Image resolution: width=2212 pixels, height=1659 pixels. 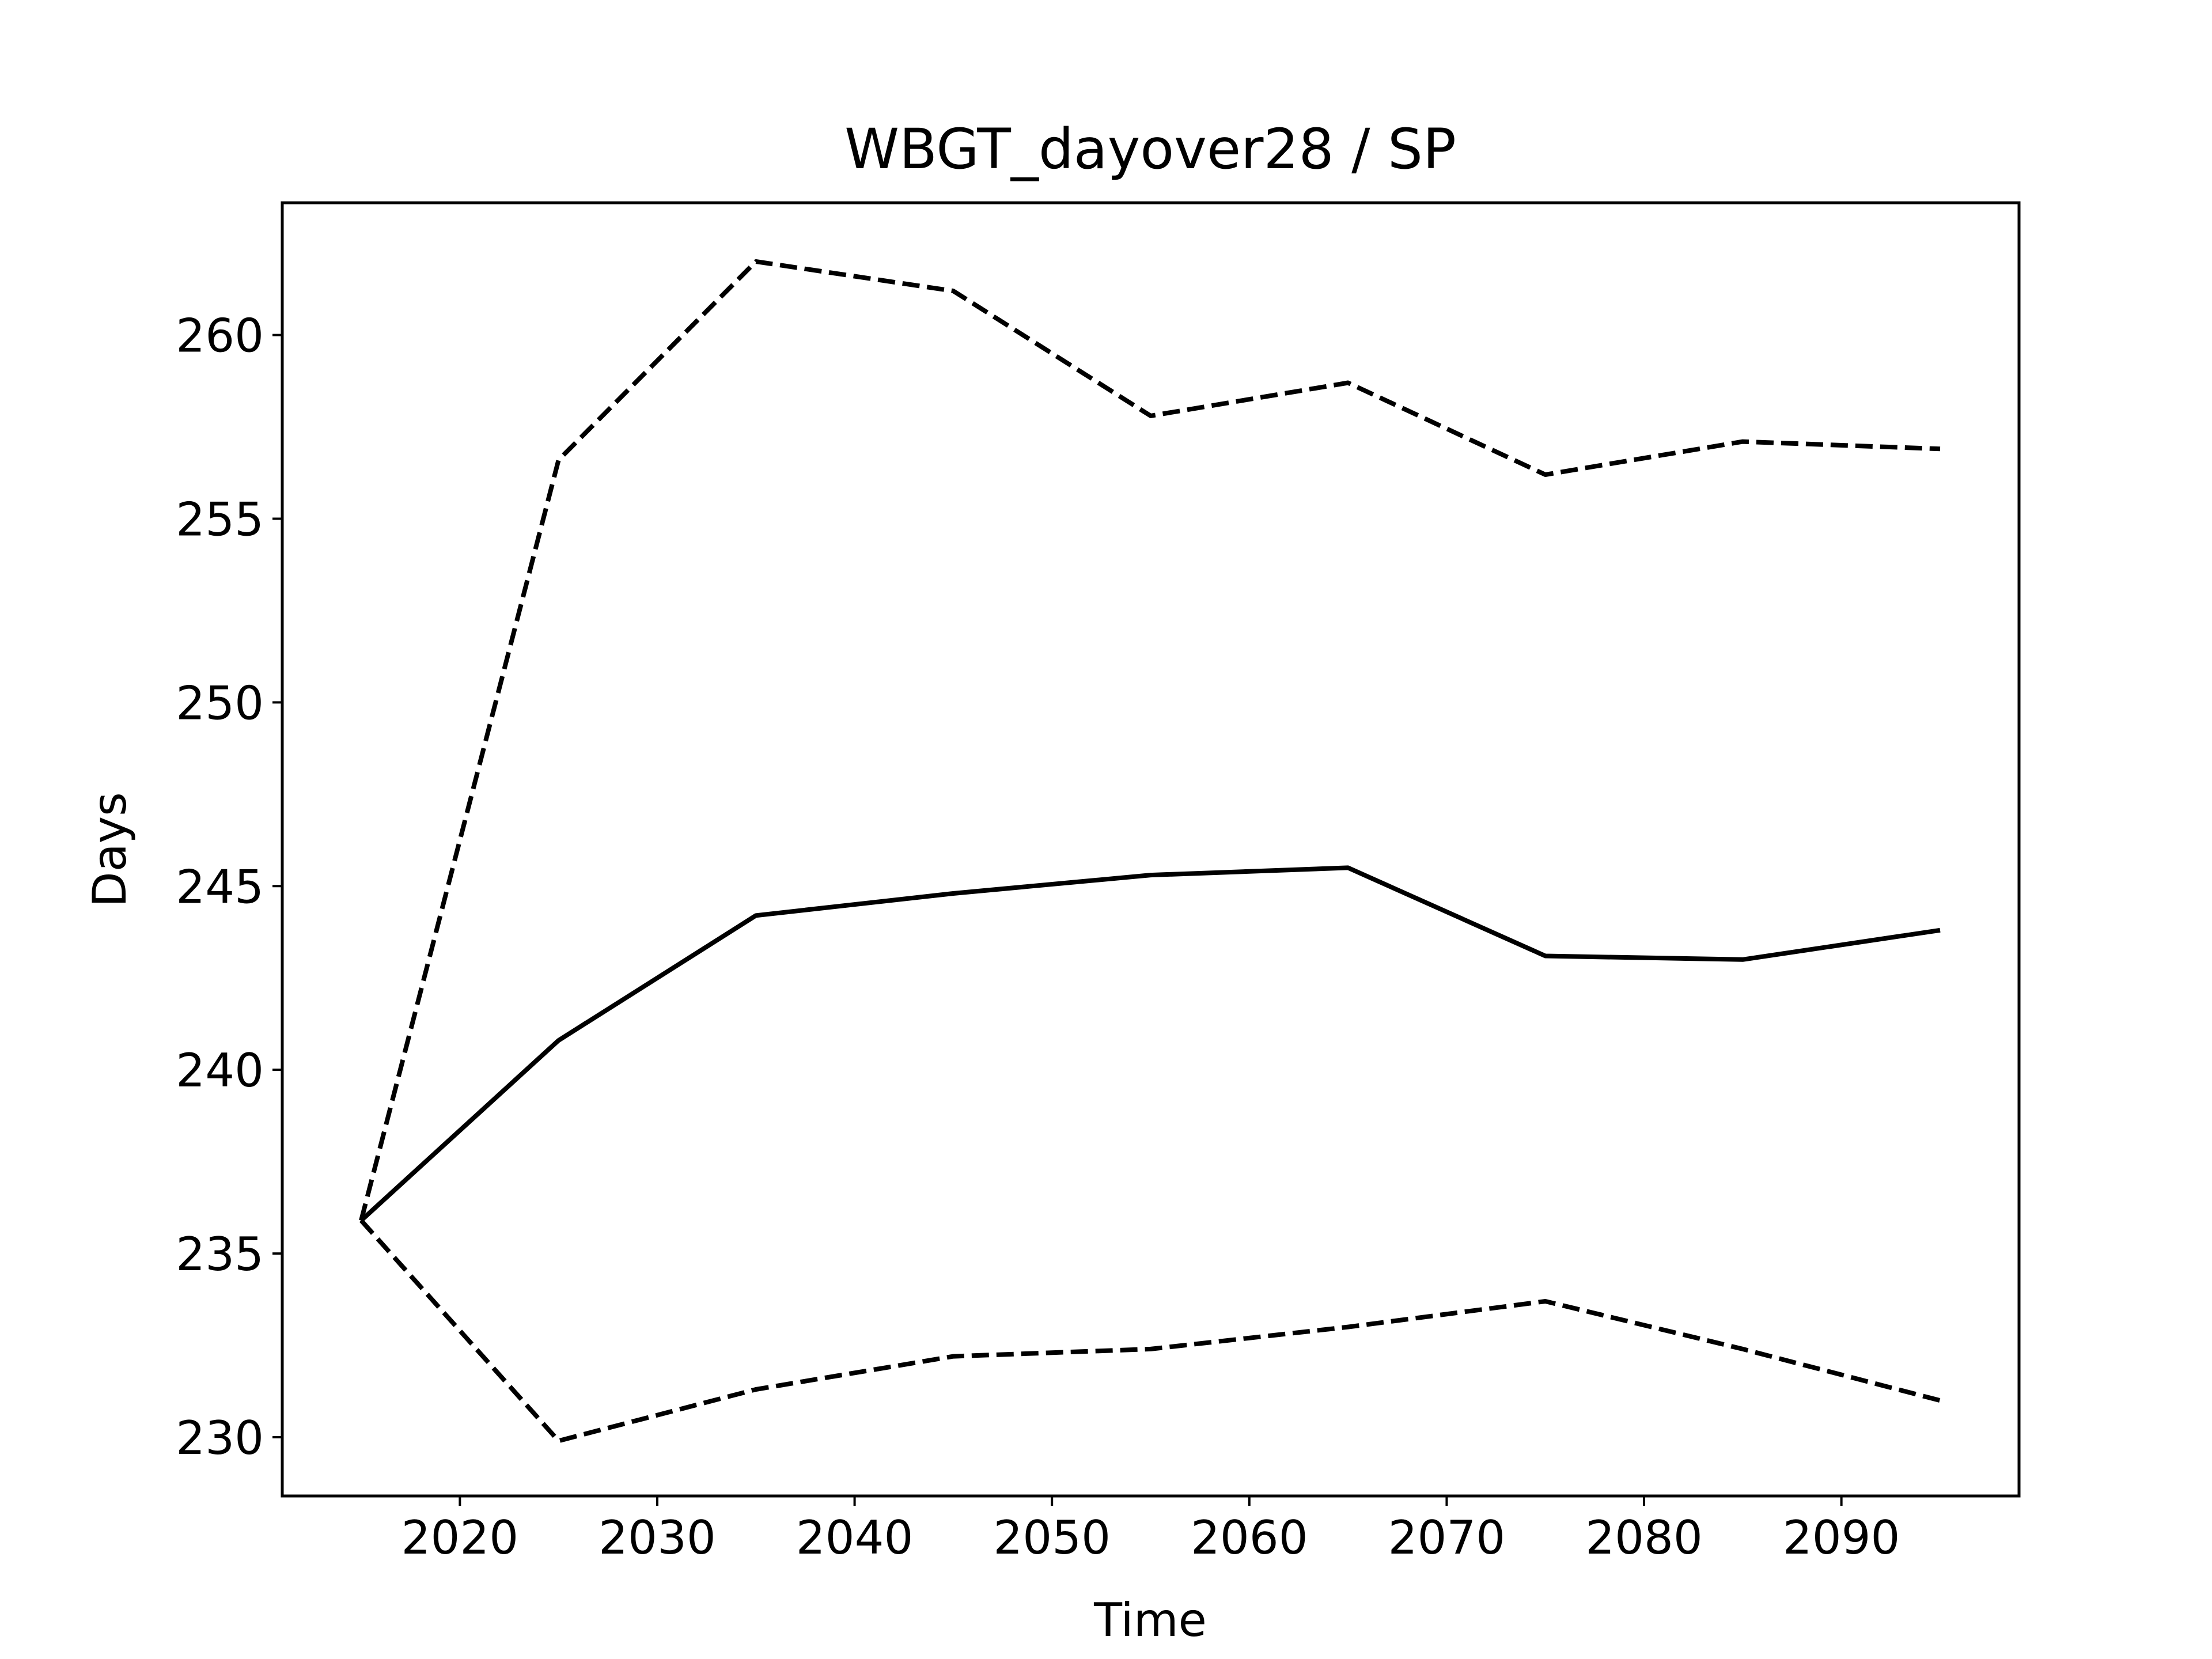 What do you see at coordinates (1150, 149) in the screenshot?
I see `chart-title: WBGT_dayover28 / SP` at bounding box center [1150, 149].